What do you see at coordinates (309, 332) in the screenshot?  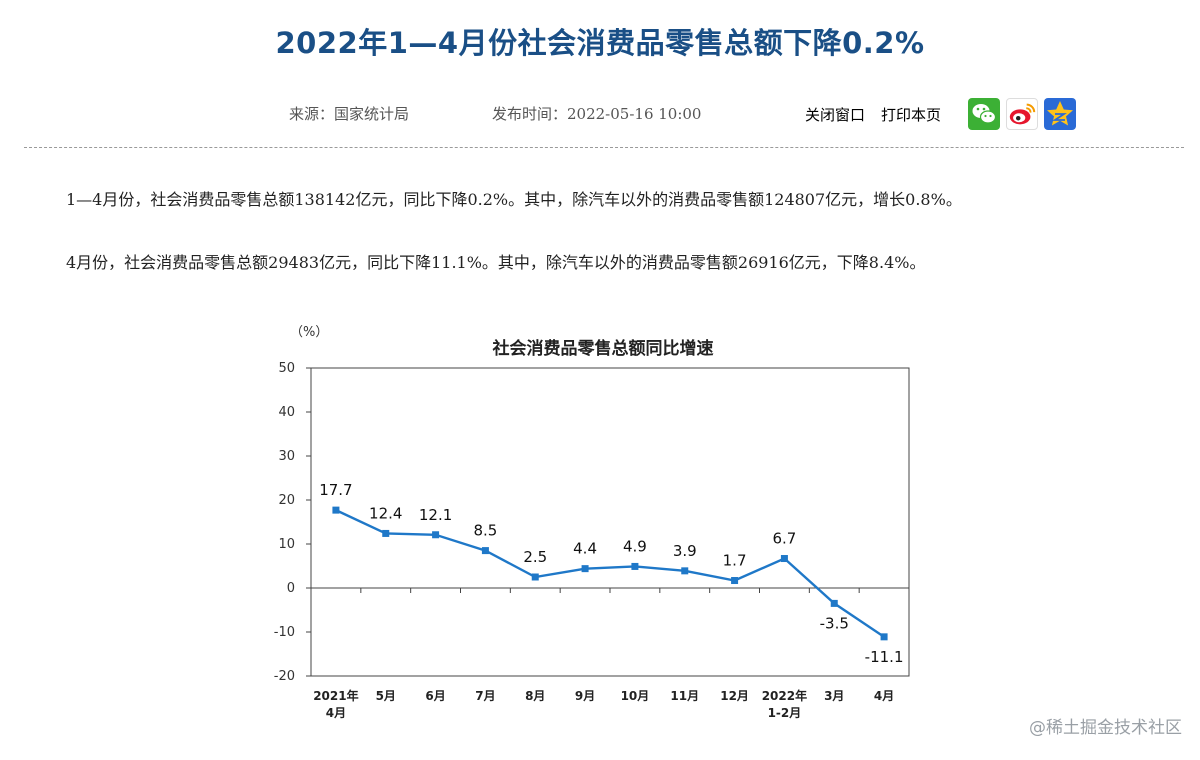 I see `y-unit-label: （%）` at bounding box center [309, 332].